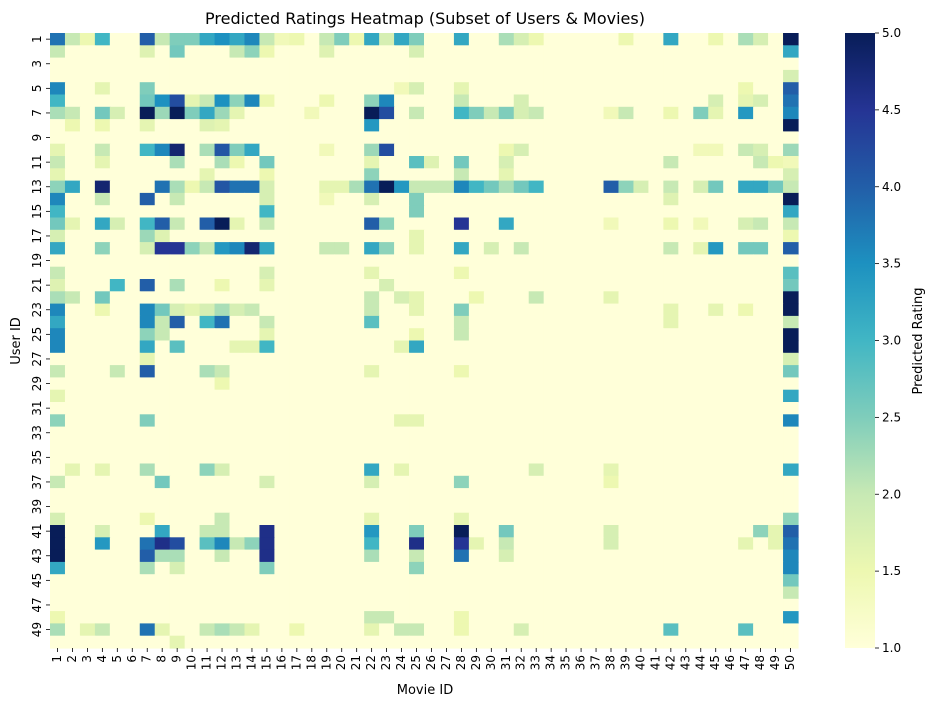 The image size is (935, 705). I want to click on x-tick-label: 39, so click(625, 662).